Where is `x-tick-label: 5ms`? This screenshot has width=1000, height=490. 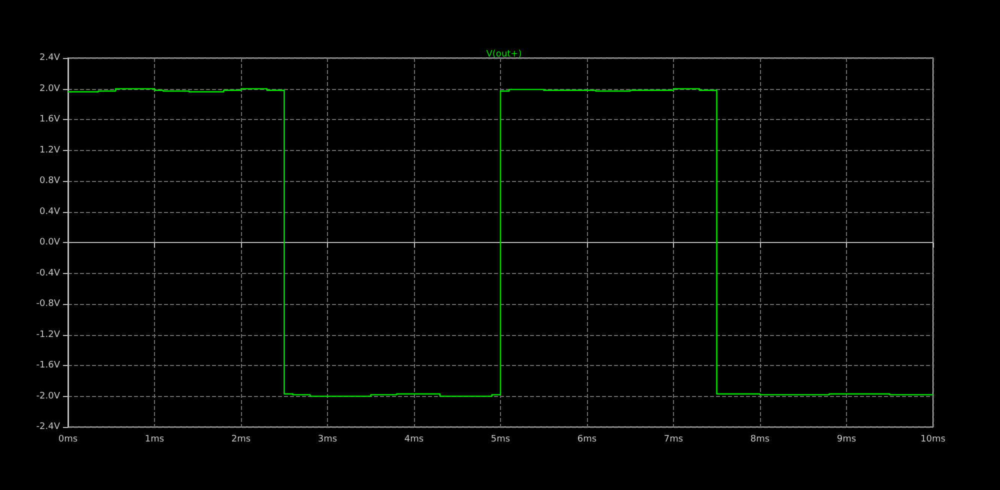 x-tick-label: 5ms is located at coordinates (500, 439).